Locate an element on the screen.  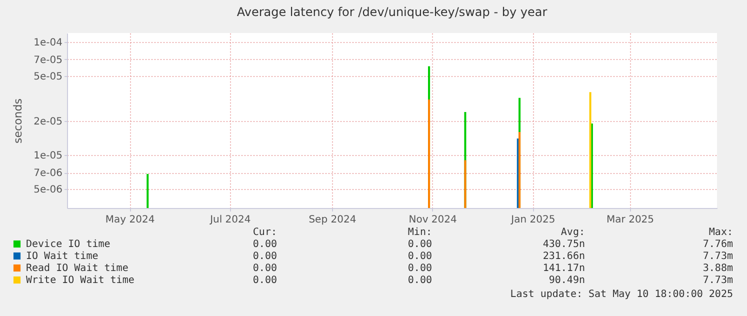
legend-label: IO Wait time is located at coordinates (62, 256).